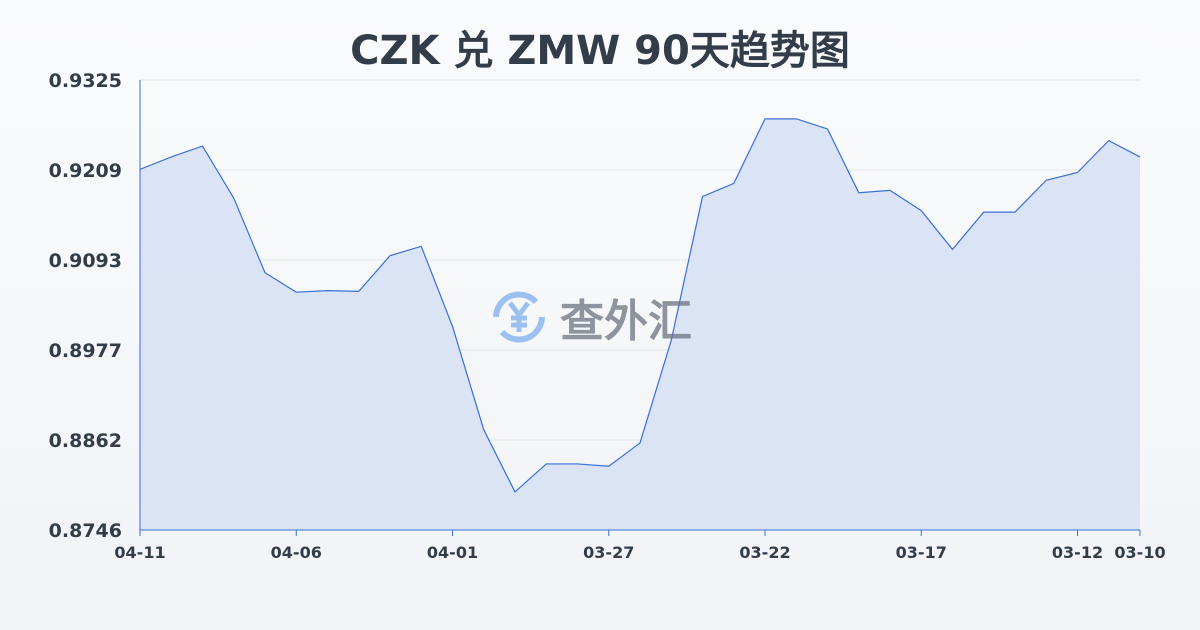 This screenshot has height=630, width=1200. Describe the element at coordinates (1139, 552) in the screenshot. I see `x-tick-label: 03-10` at that location.